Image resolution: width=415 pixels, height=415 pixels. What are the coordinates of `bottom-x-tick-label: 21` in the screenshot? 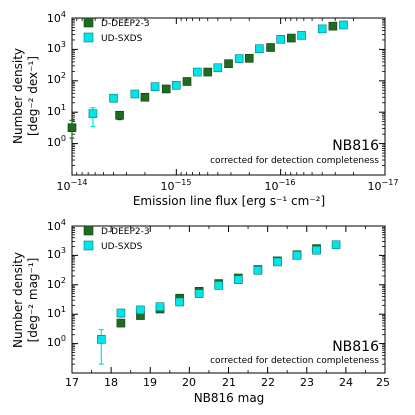 It's located at (229, 382).